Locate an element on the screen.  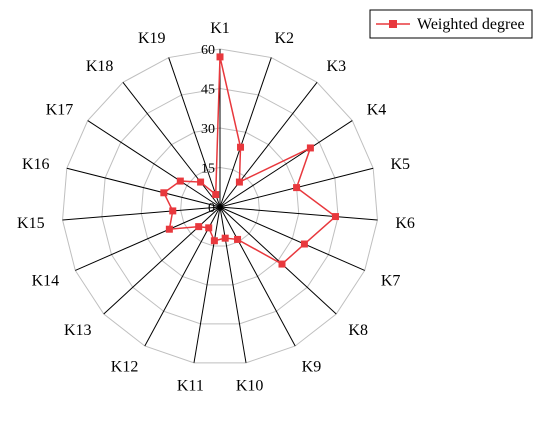
data-point-K11 is located at coordinates (214, 241).